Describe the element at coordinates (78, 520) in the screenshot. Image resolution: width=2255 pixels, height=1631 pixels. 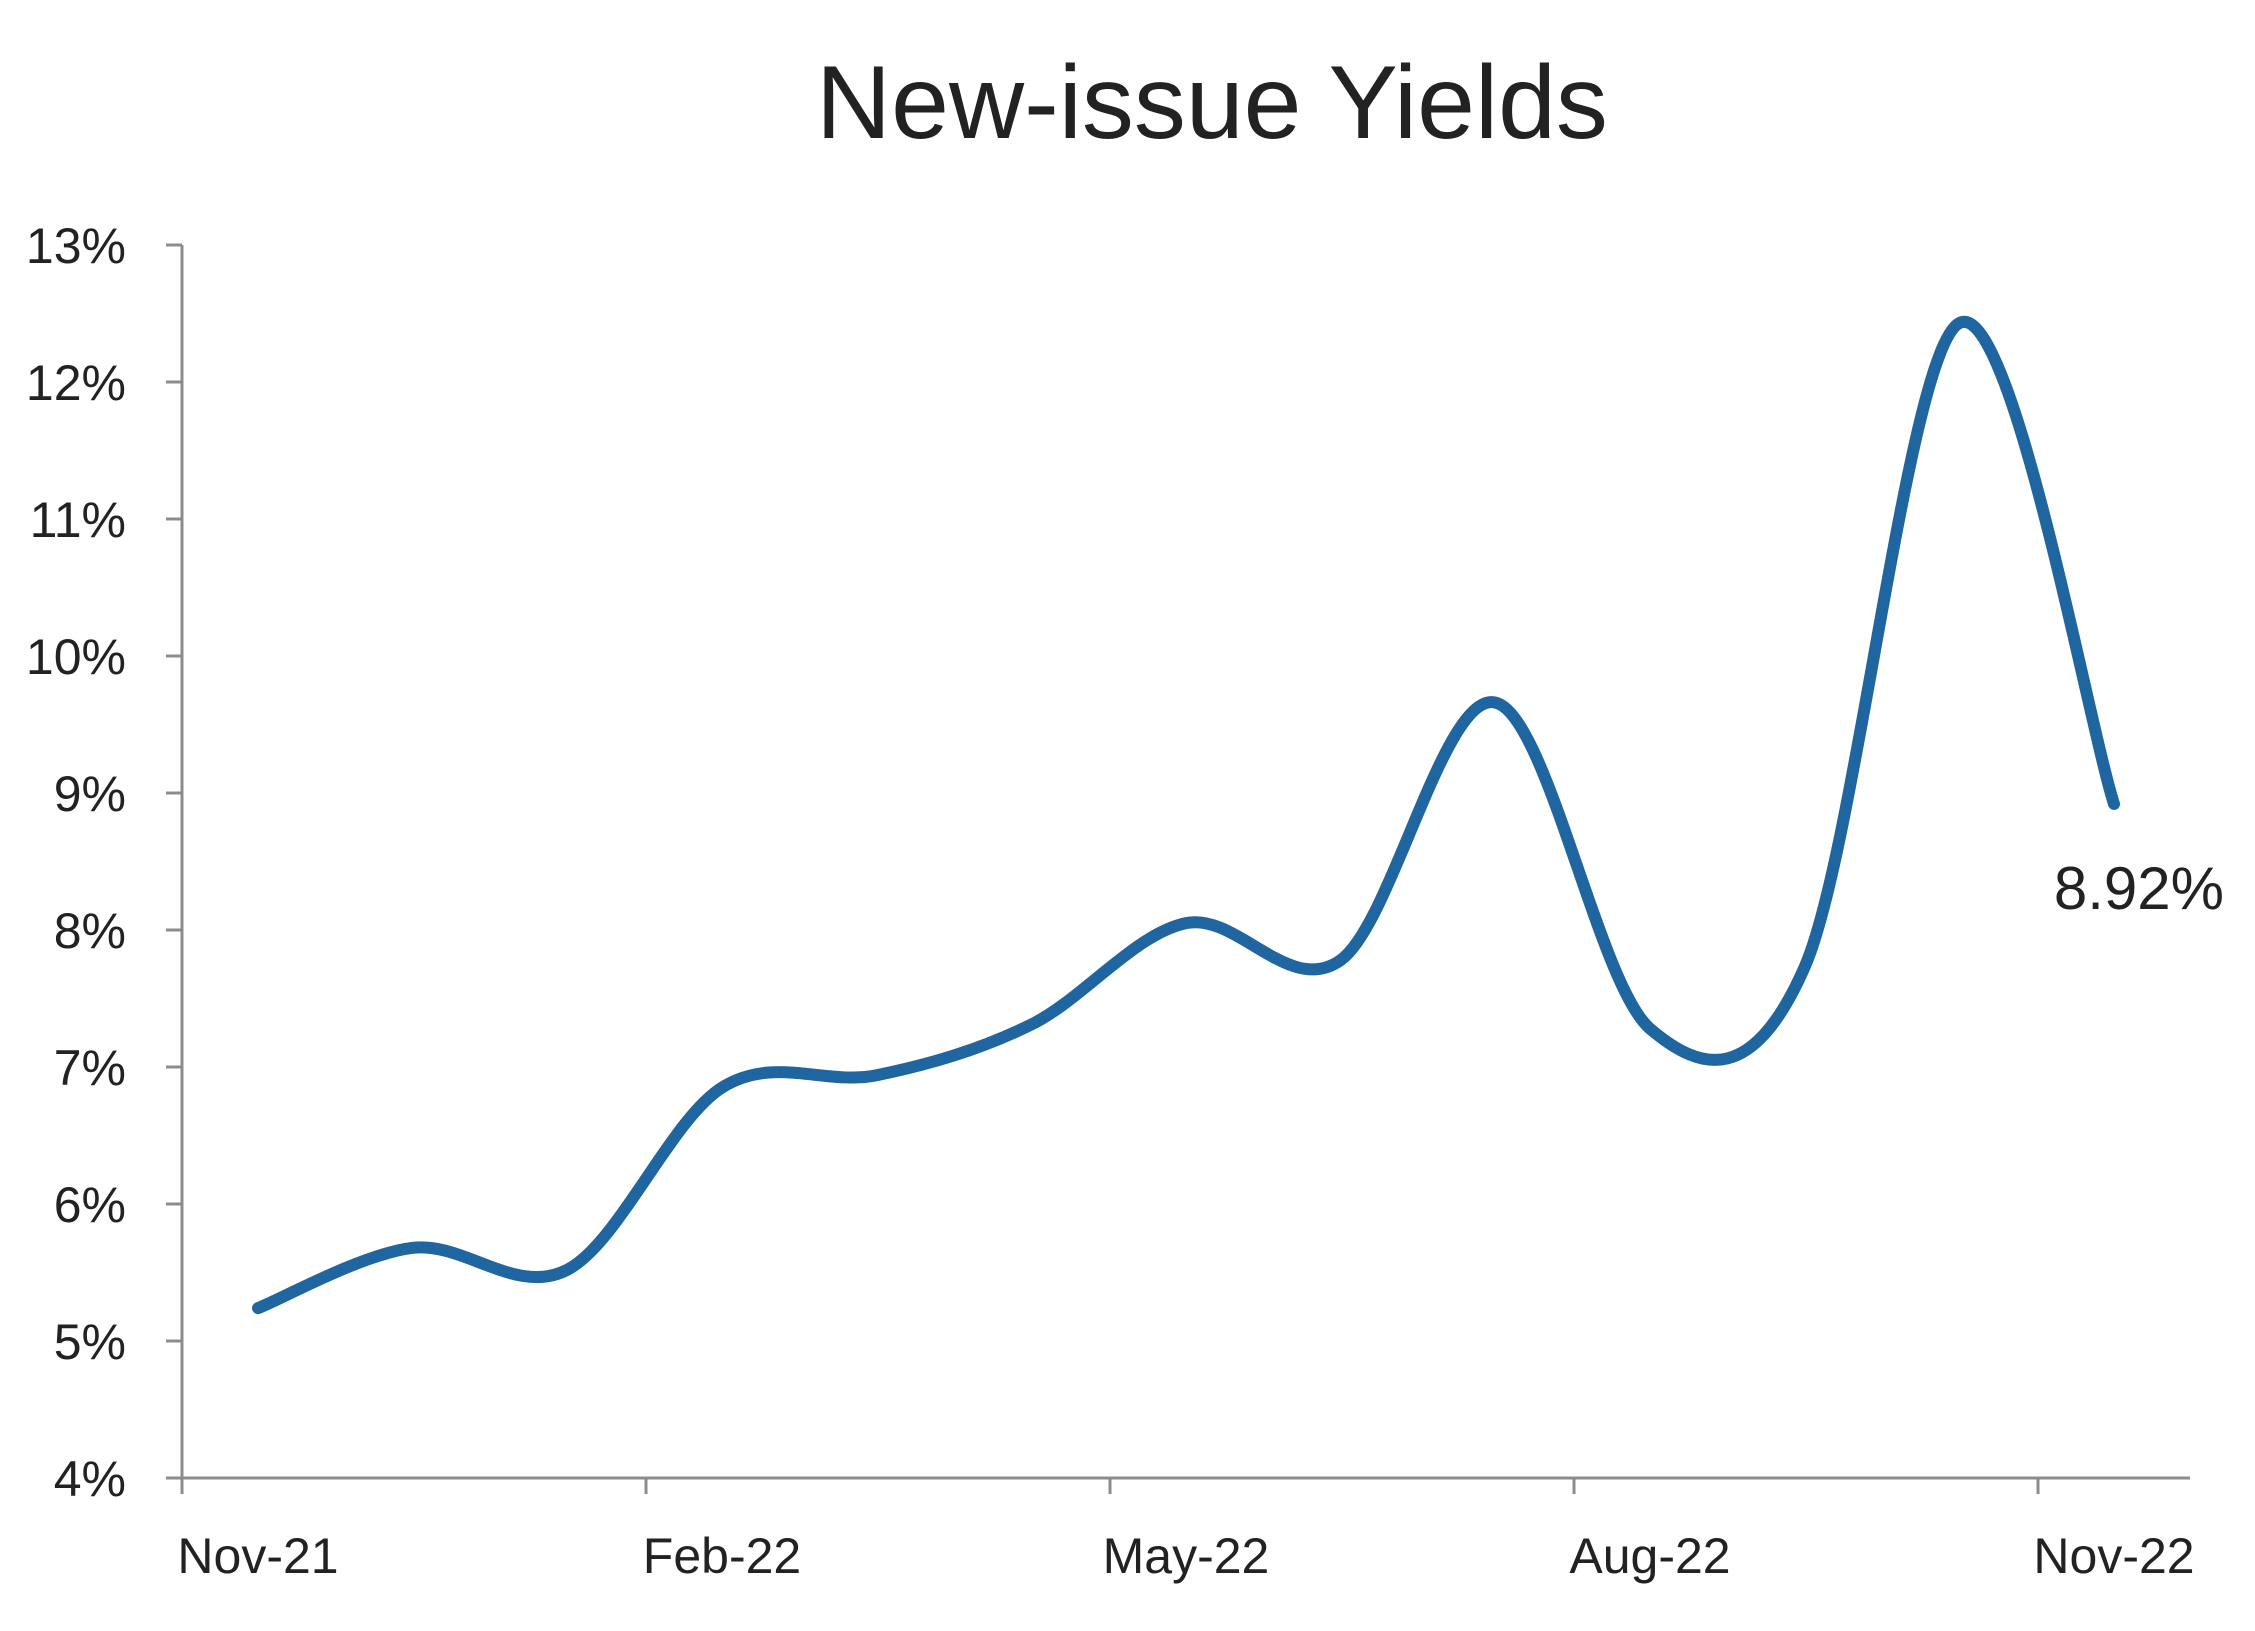
I see `y-tick-label: 11%` at that location.